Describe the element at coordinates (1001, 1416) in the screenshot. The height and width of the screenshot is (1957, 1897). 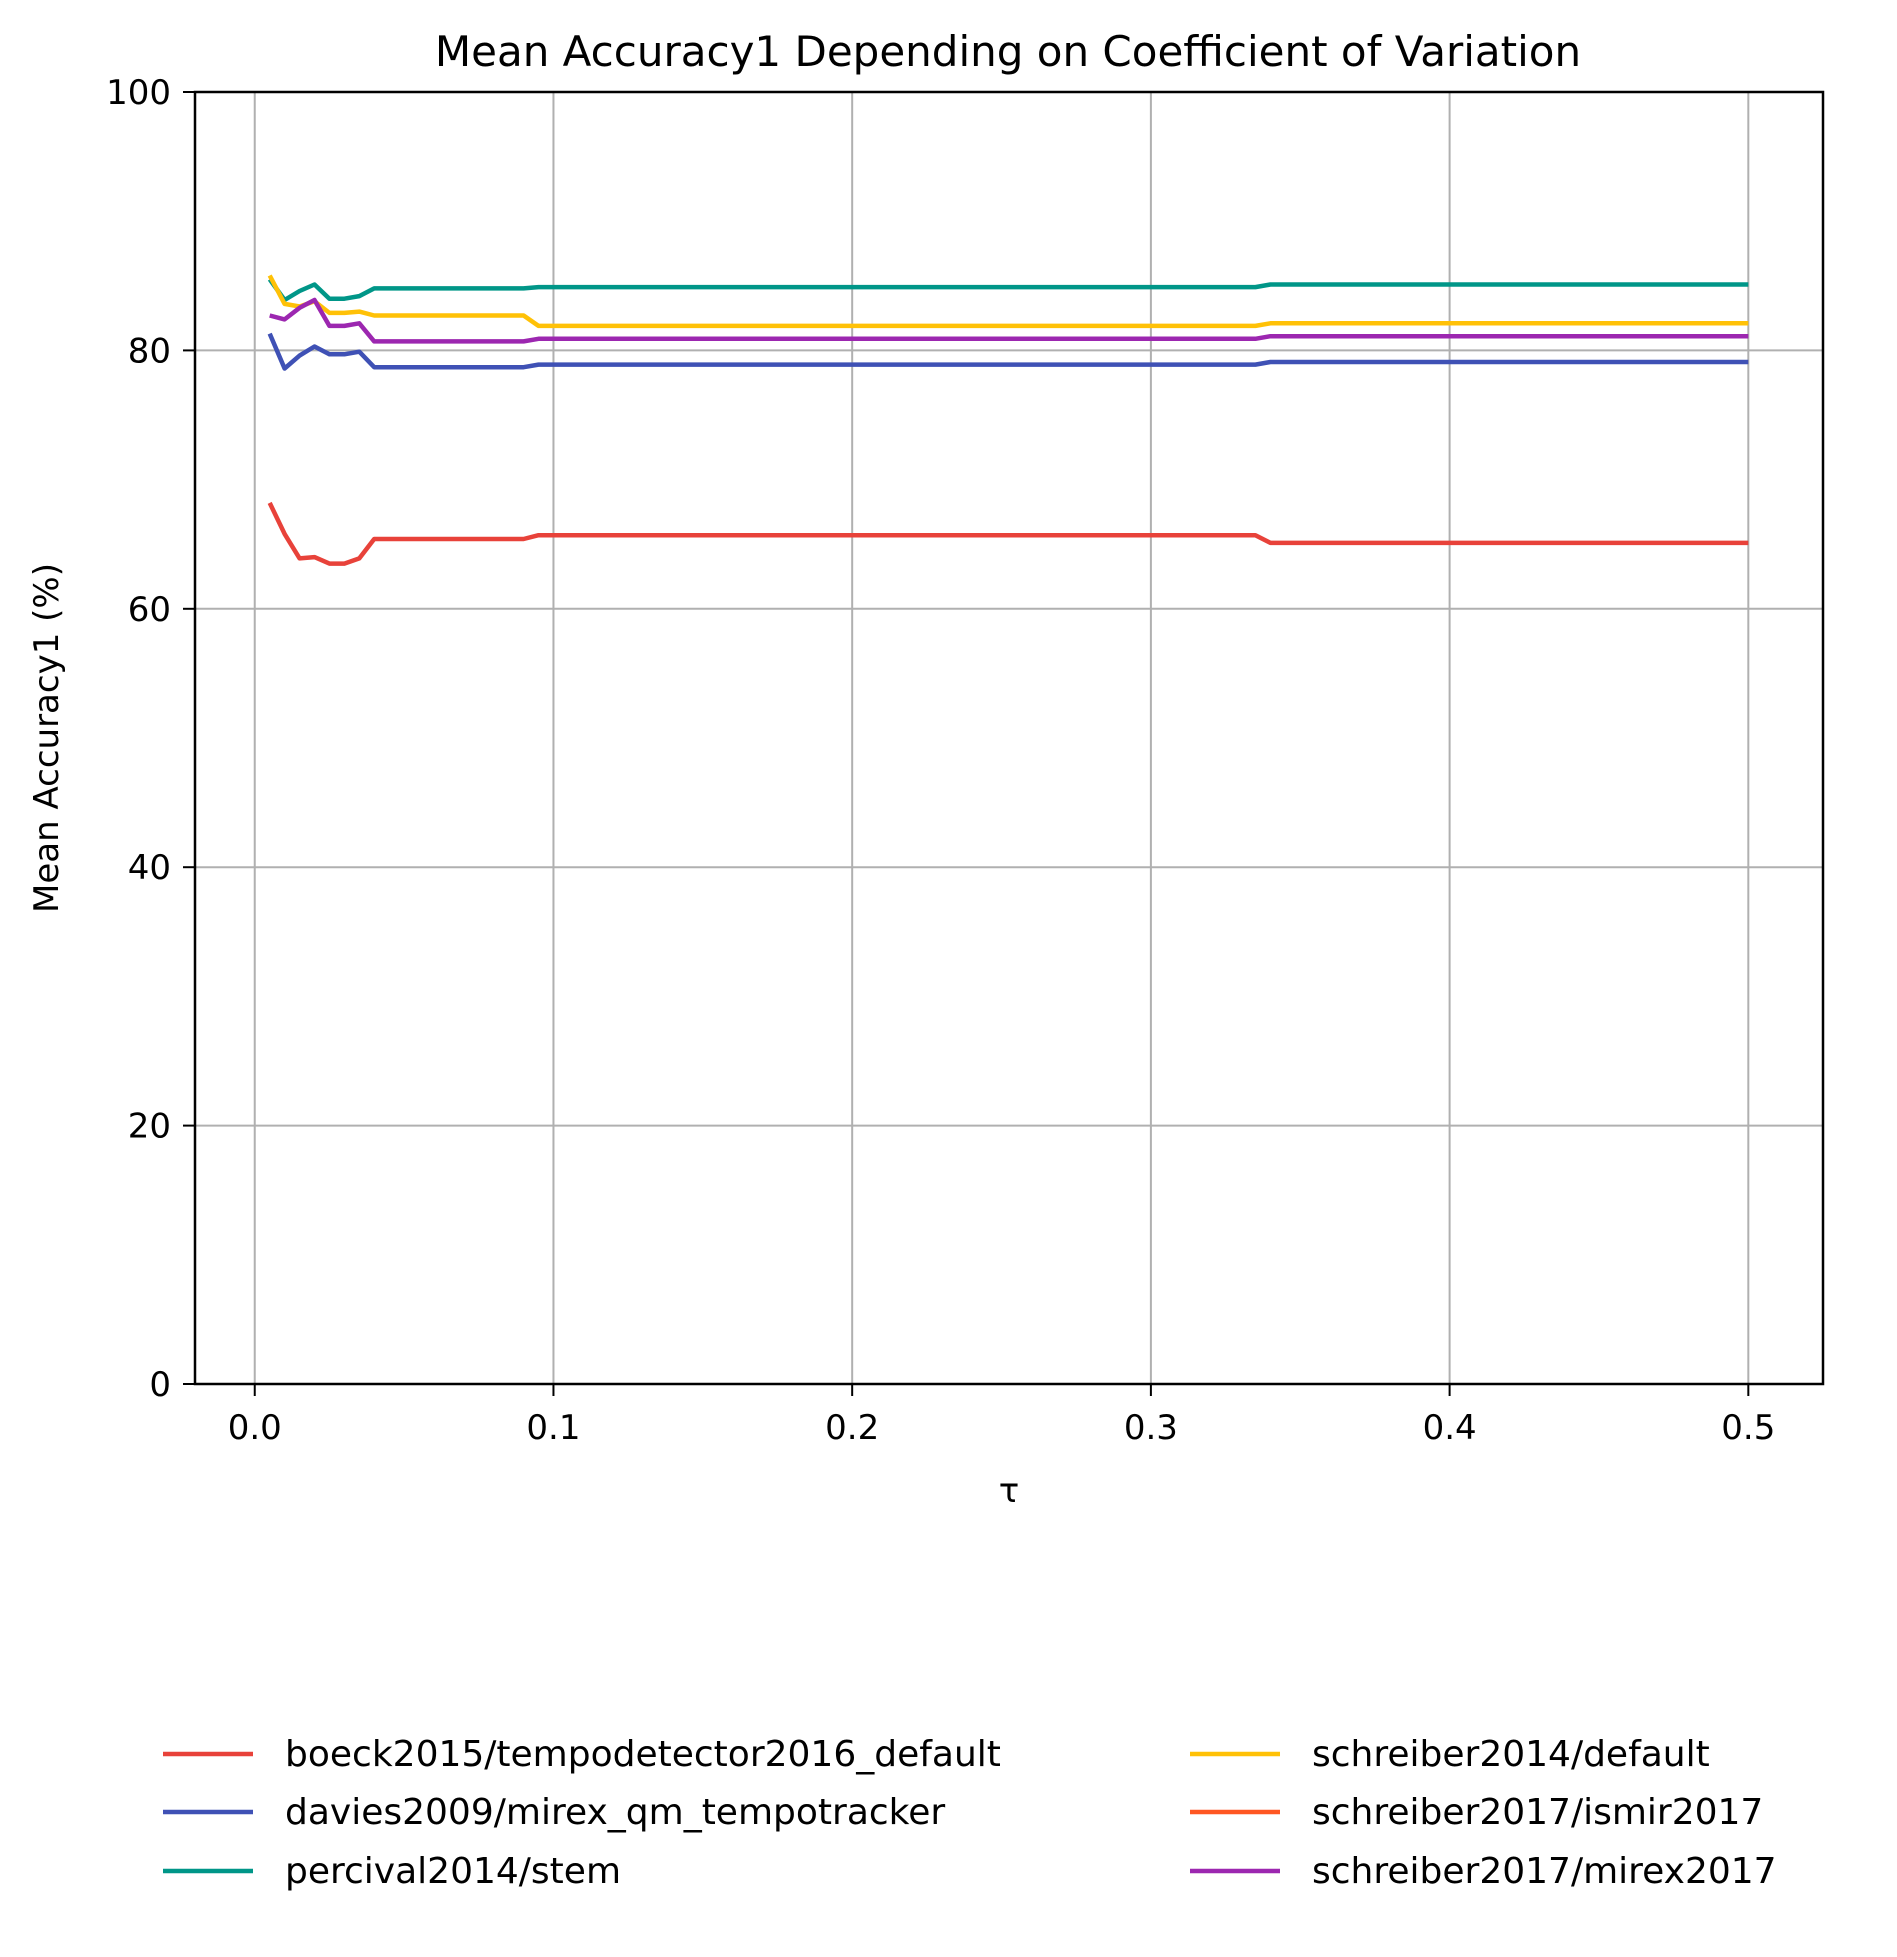
I see `x-axis-ticks: 0.0 0.1 0.2 0.3 0.4 0.5` at that location.